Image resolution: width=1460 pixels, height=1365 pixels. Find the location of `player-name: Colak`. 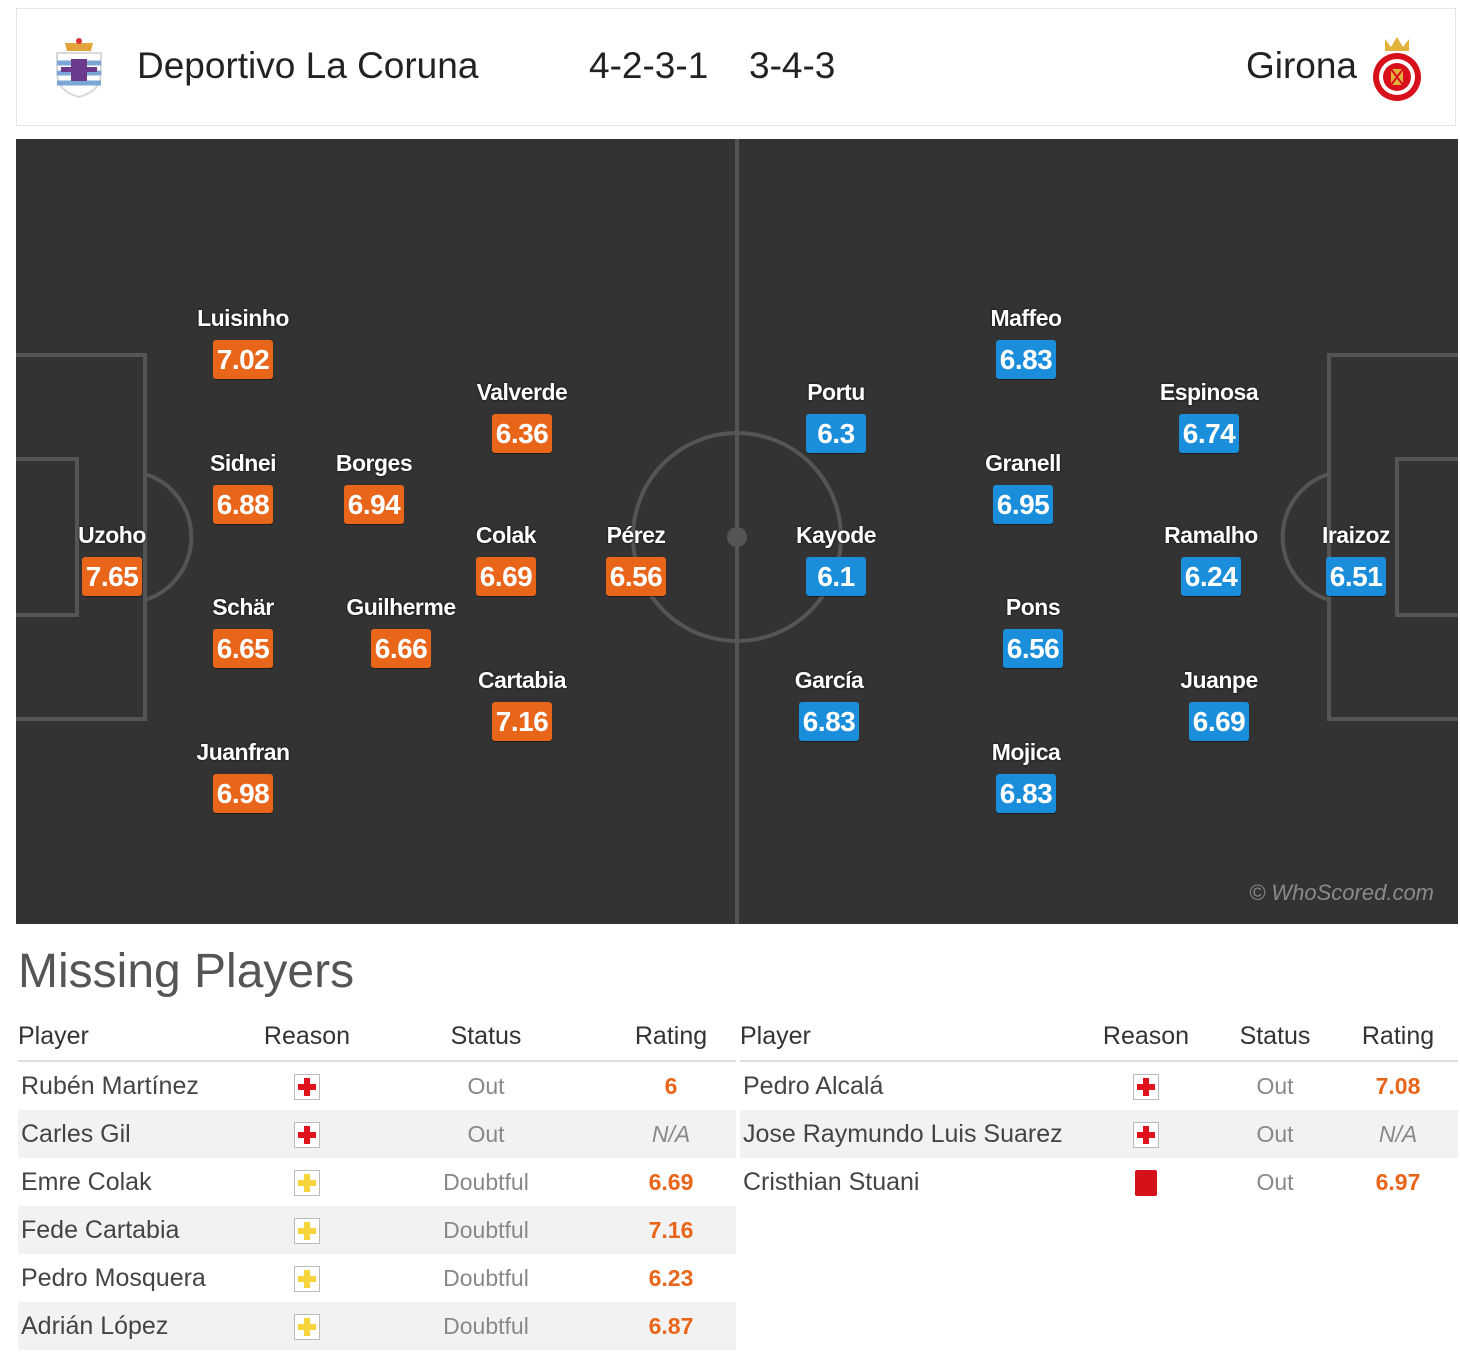

player-name: Colak is located at coordinates (506, 535).